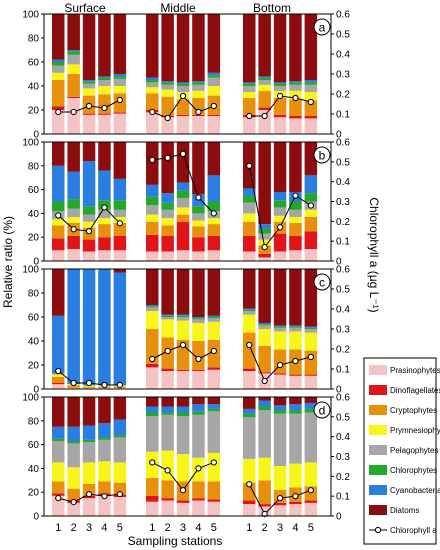 The image size is (440, 550). What do you see at coordinates (36, 135) in the screenshot?
I see `left-tick-label: 0` at bounding box center [36, 135].